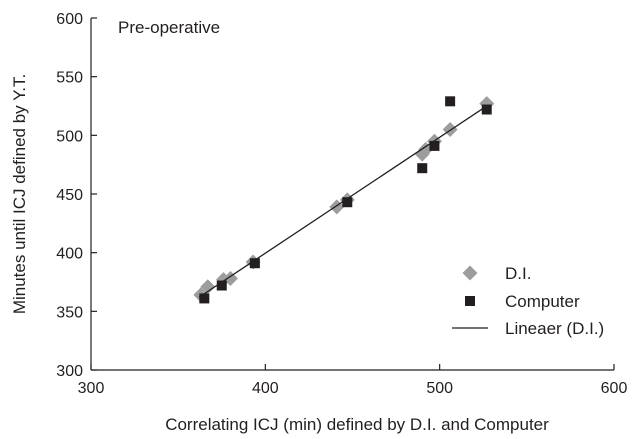 This screenshot has width=632, height=439. I want to click on chart-annotation: Pre-operative, so click(169, 27).